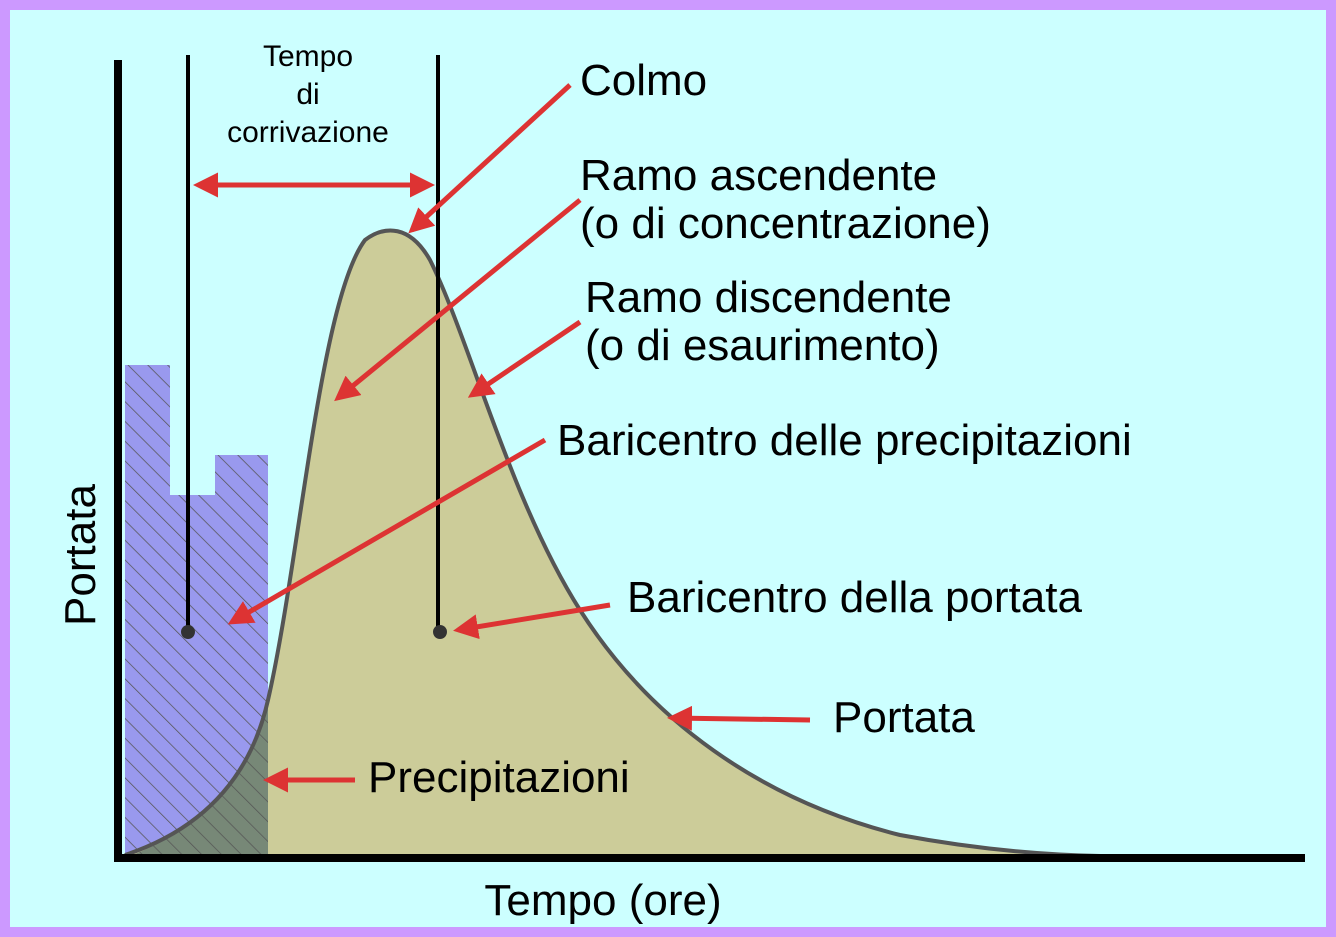  Describe the element at coordinates (80, 555) in the screenshot. I see `y-axis-label: Portata` at that location.